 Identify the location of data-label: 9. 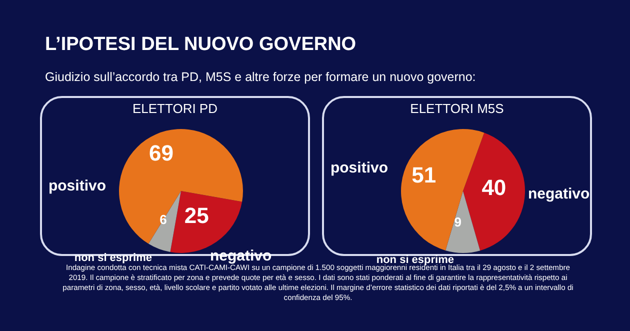
(458, 222).